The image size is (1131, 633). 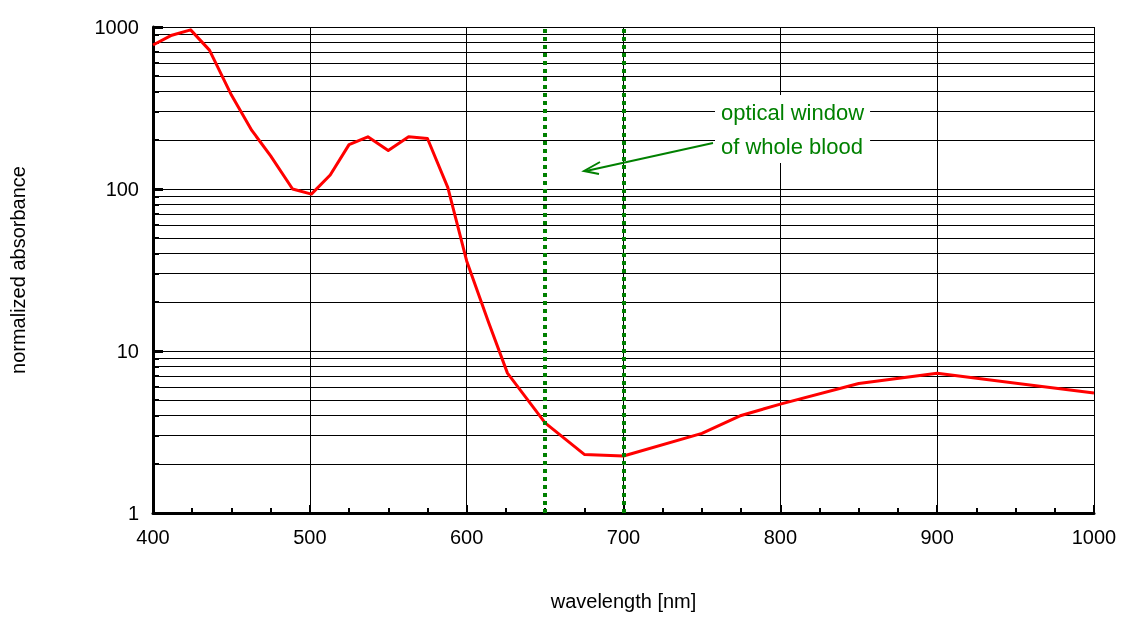 What do you see at coordinates (793, 129) in the screenshot?
I see `annotation: optical window of whole blood` at bounding box center [793, 129].